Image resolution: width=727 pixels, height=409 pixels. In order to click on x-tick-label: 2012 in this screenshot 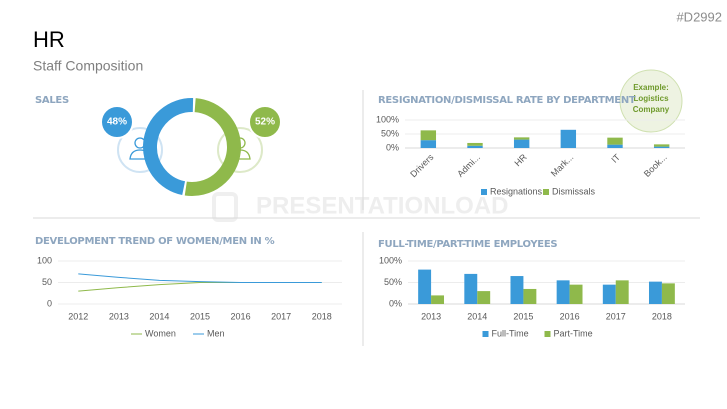, I will do `click(78, 316)`.